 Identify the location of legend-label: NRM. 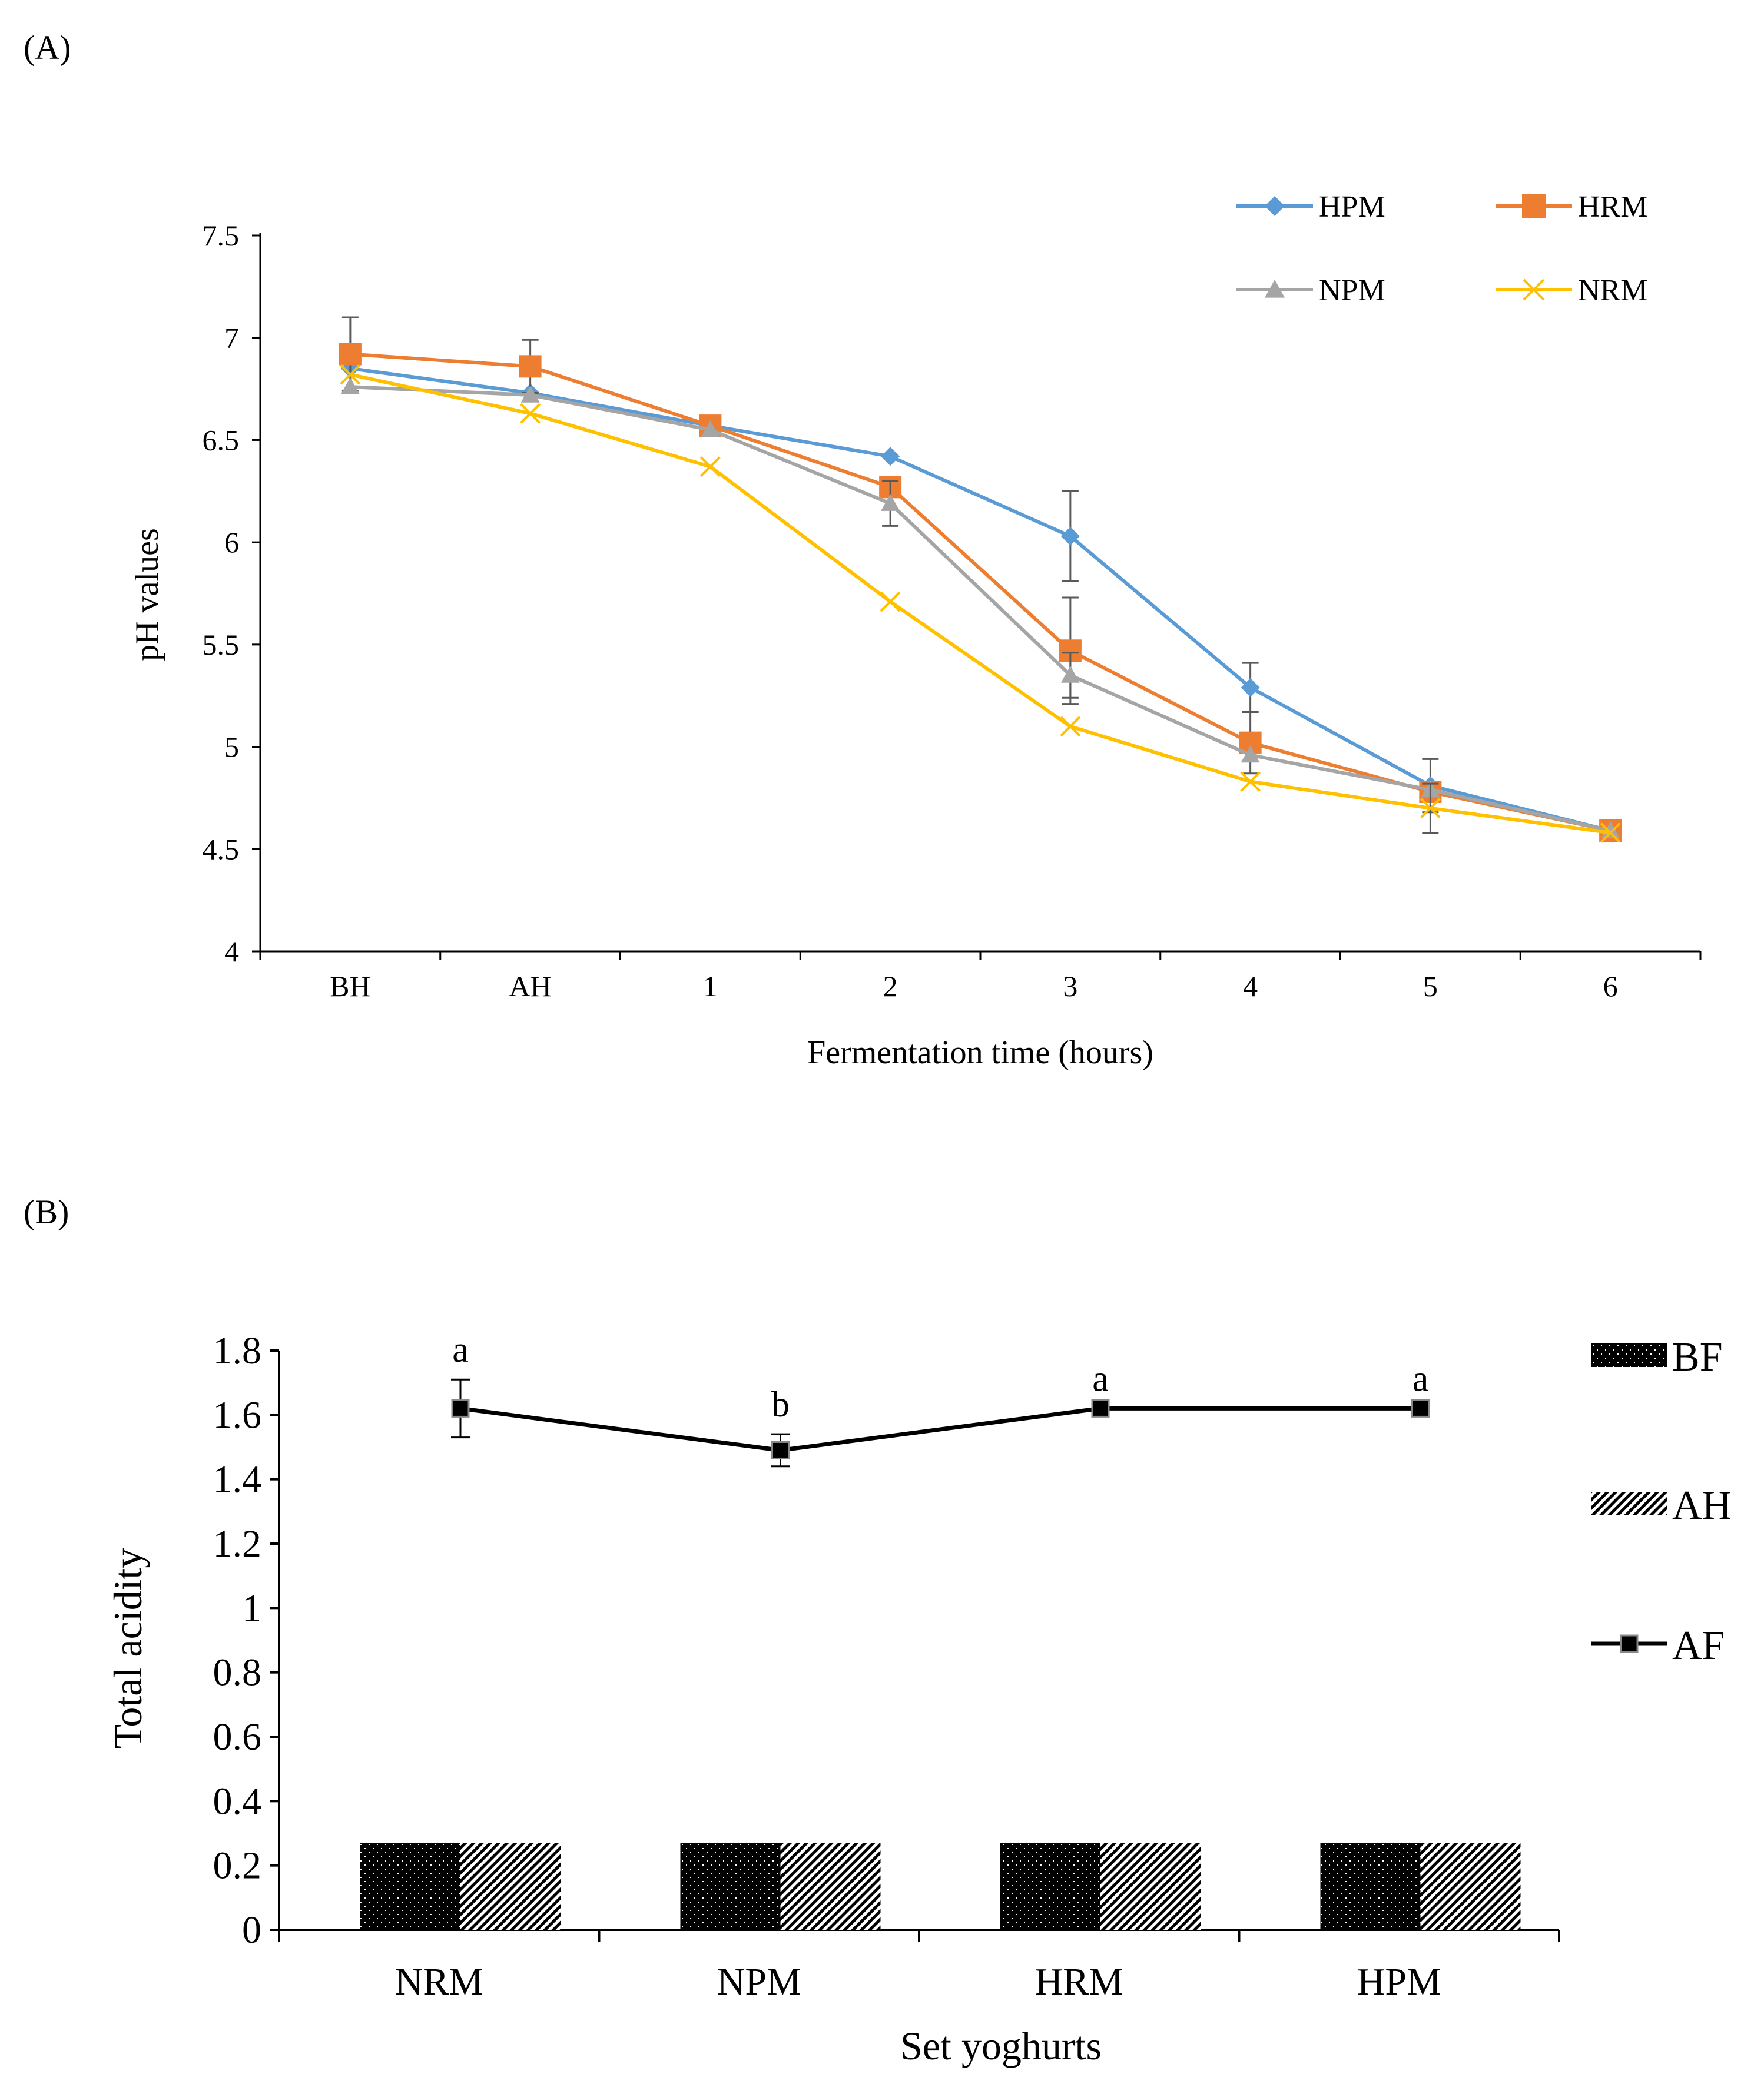
(1612, 291).